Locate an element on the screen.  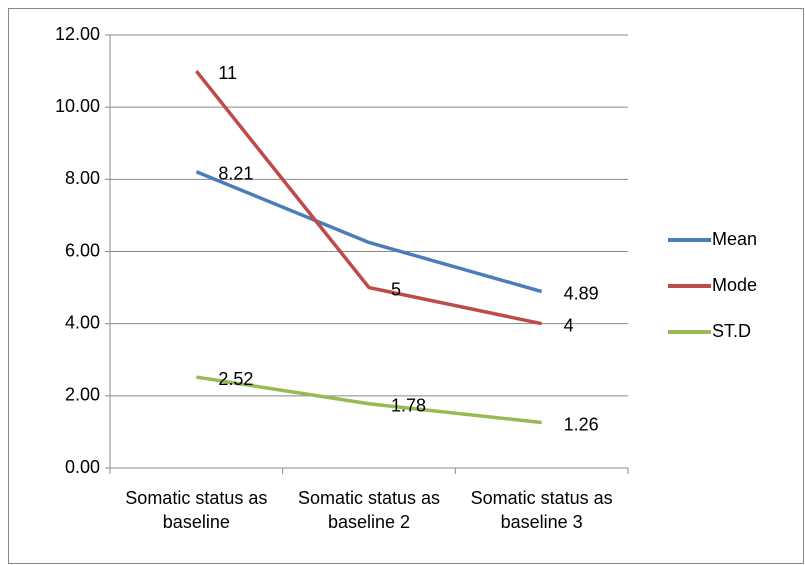
x-tick-label: Somatic status as baseline 3 is located at coordinates (541, 510).